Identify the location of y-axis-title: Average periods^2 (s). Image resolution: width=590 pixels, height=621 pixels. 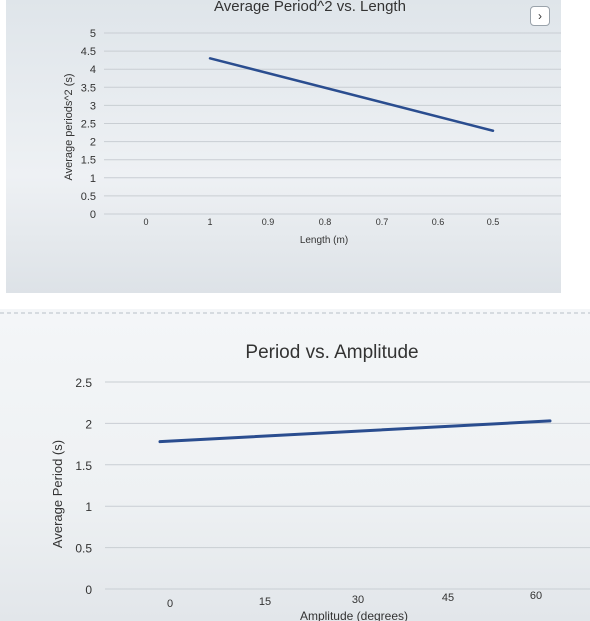
(69, 126).